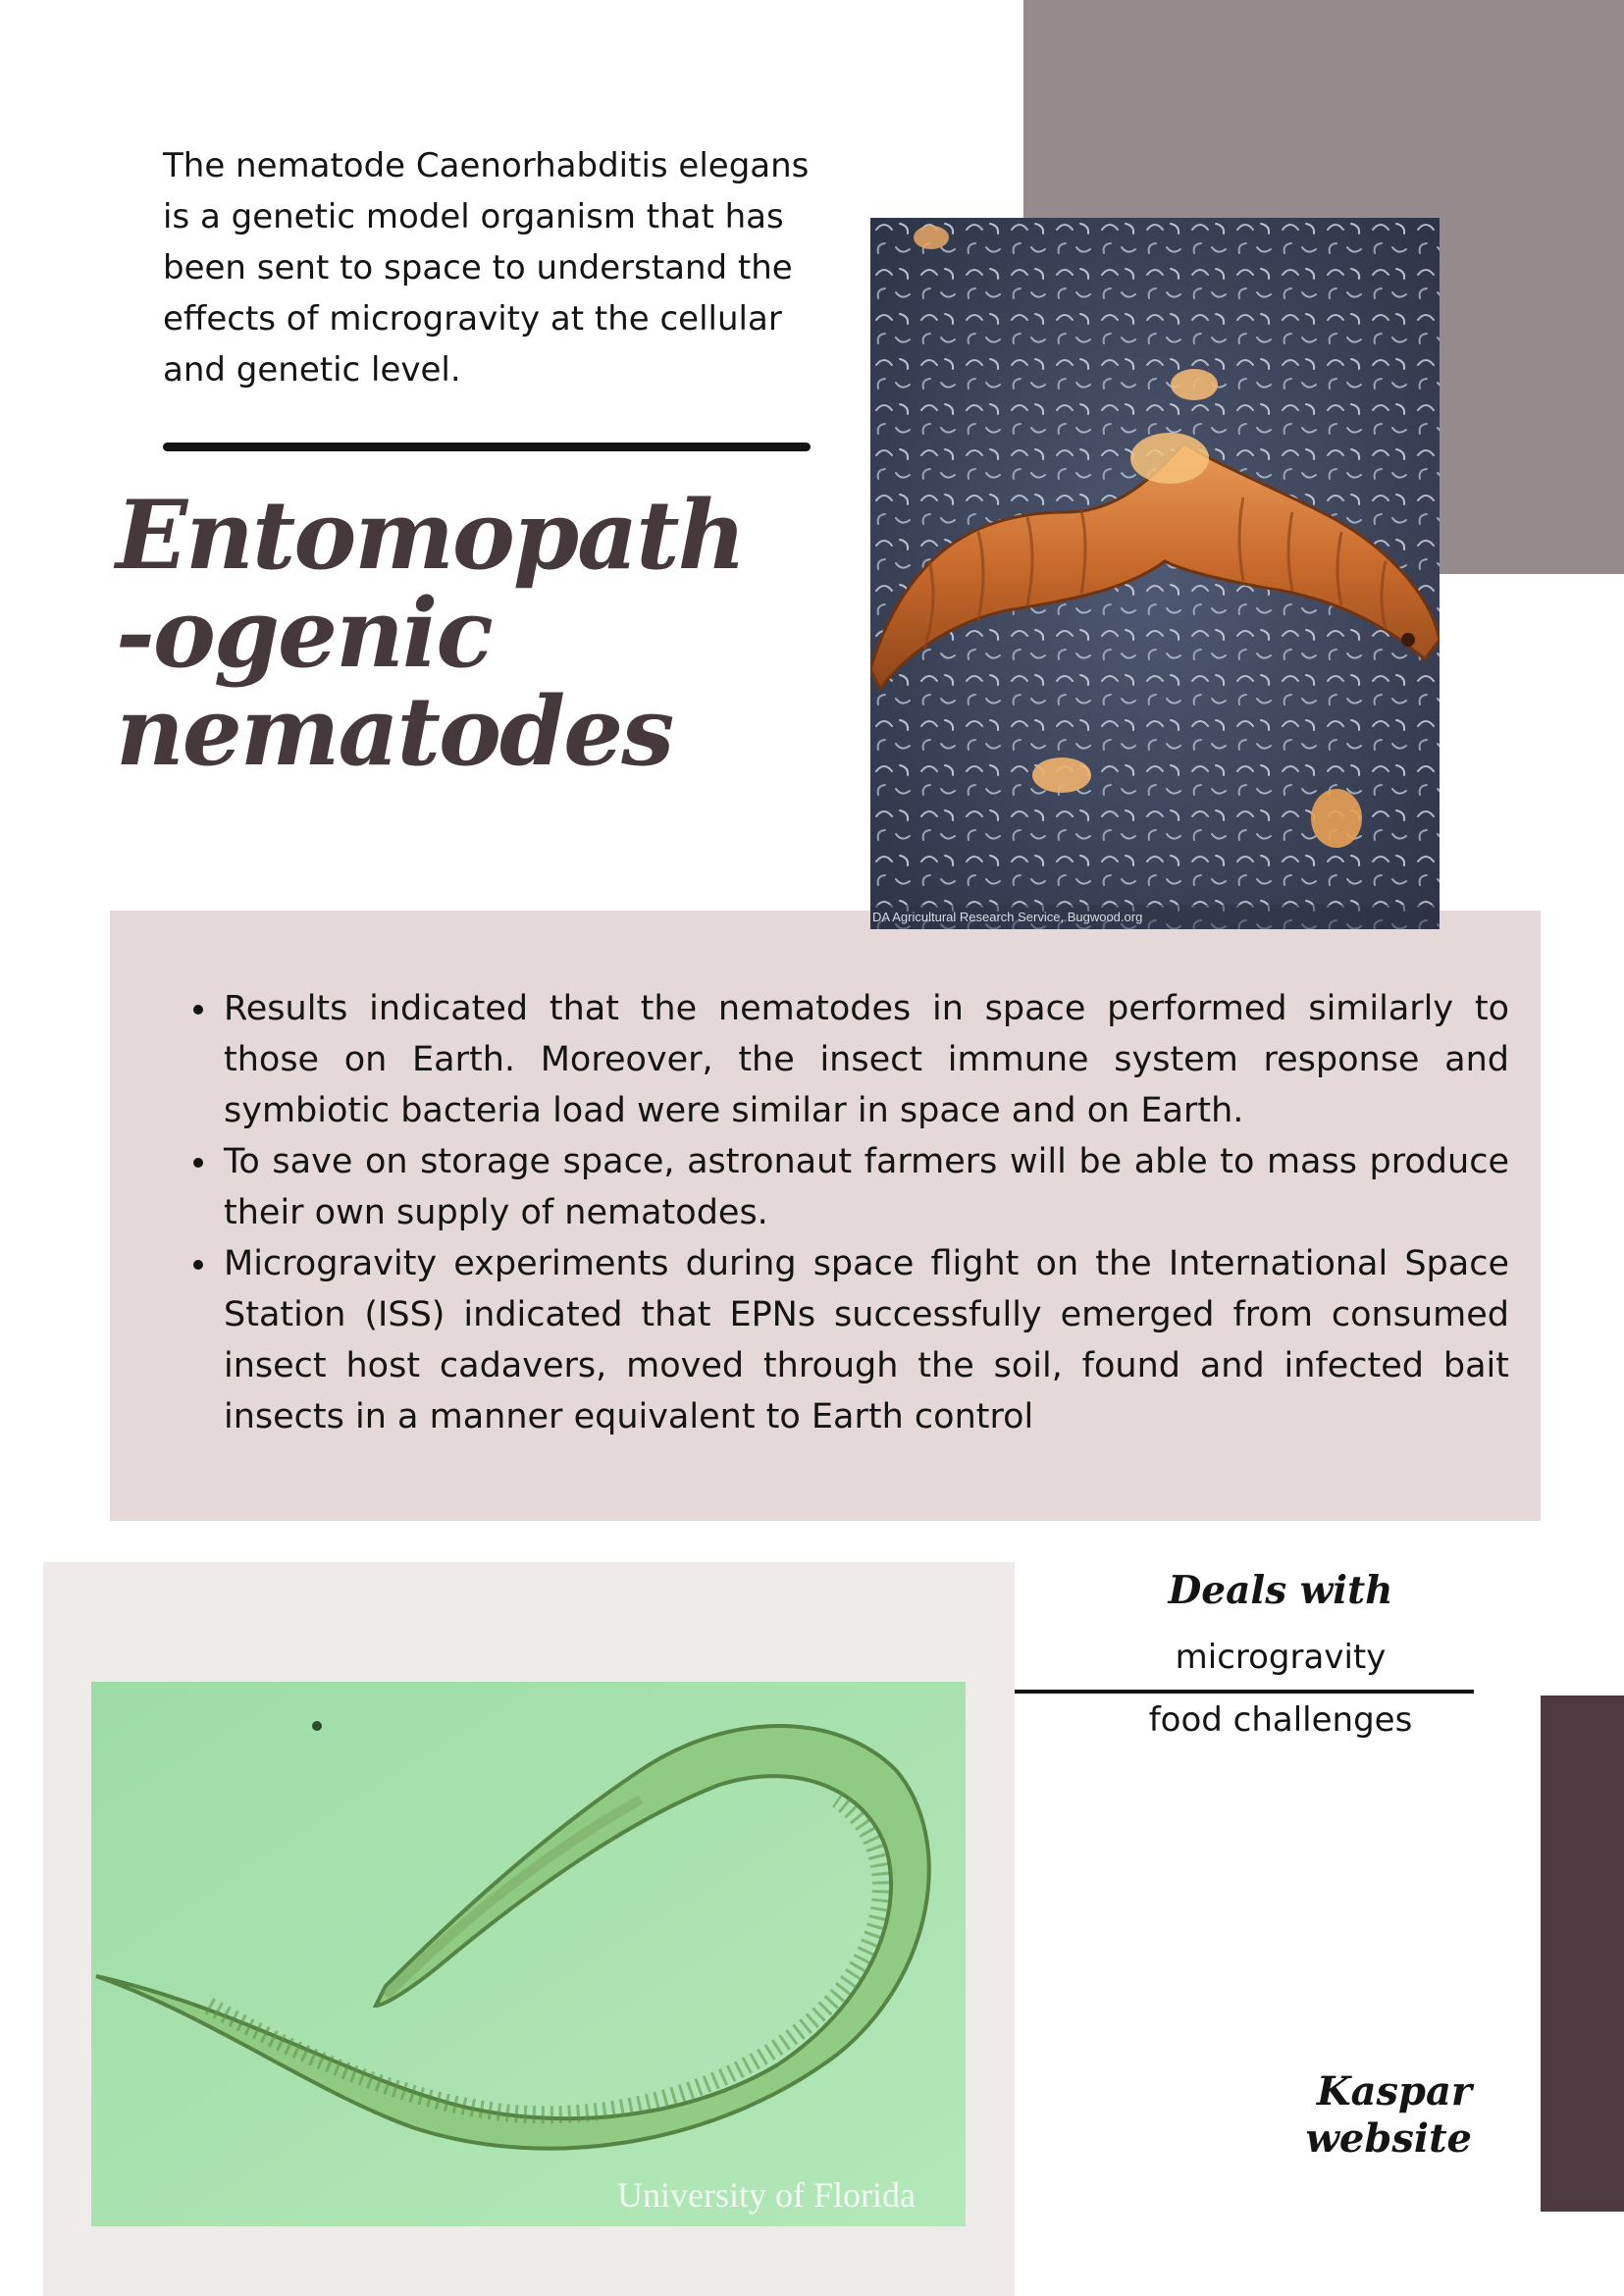 This screenshot has width=1624, height=2296. Describe the element at coordinates (1280, 1720) in the screenshot. I see `deals-item-food-challenges: food challenges` at that location.